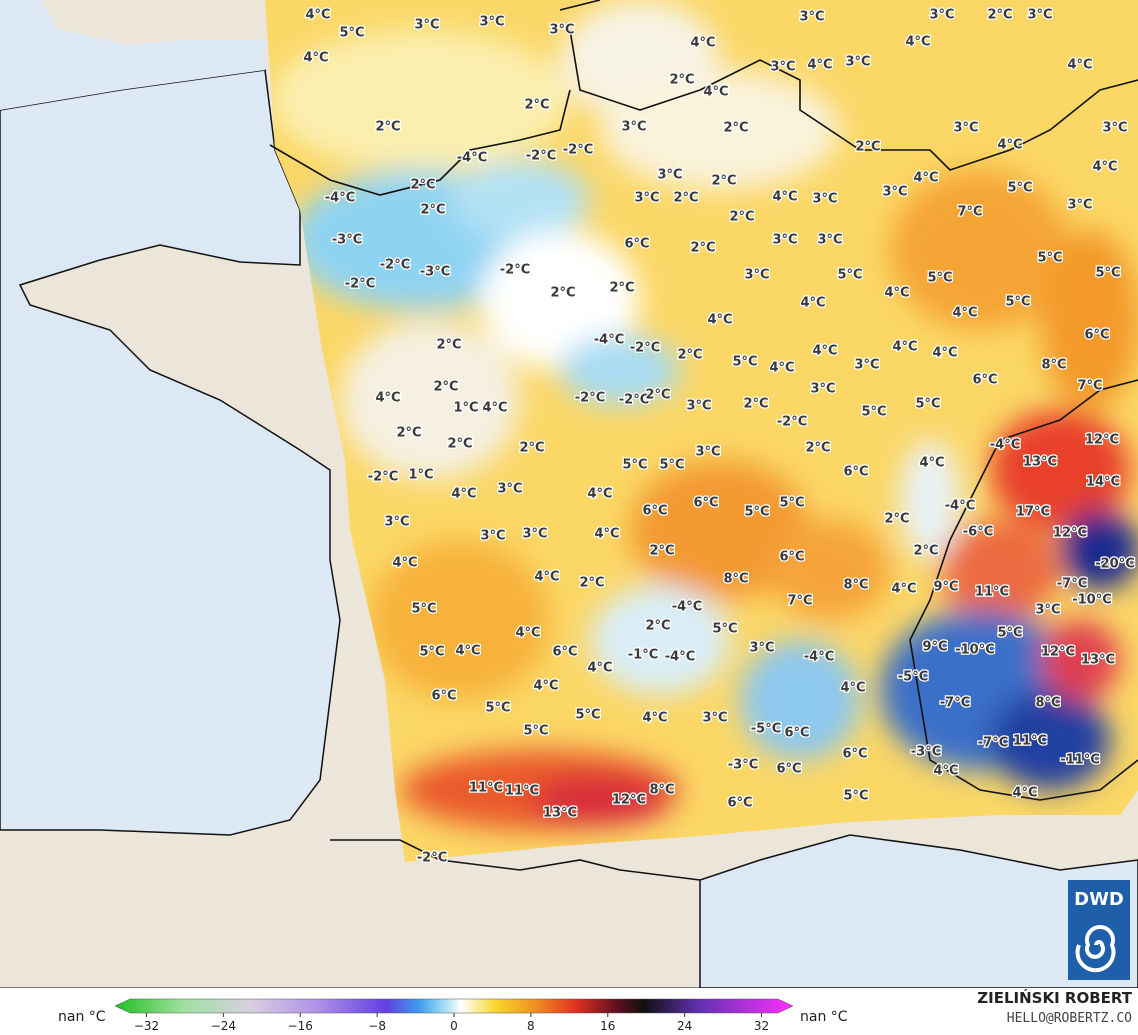  What do you see at coordinates (146, 1026) in the screenshot?
I see `colorbar-tick-label: −32` at bounding box center [146, 1026].